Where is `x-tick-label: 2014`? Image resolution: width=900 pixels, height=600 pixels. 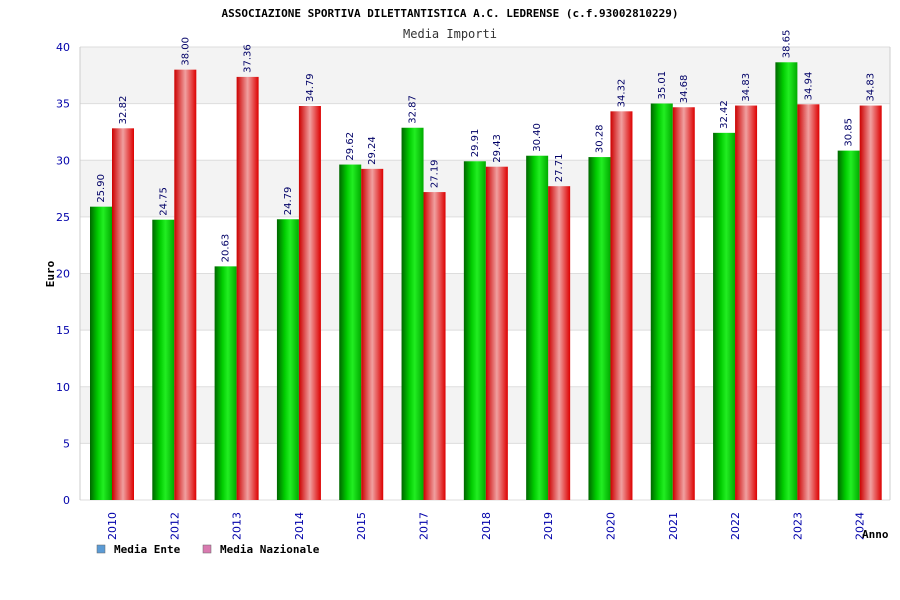
x-tick-label: 2014 is located at coordinates (299, 526).